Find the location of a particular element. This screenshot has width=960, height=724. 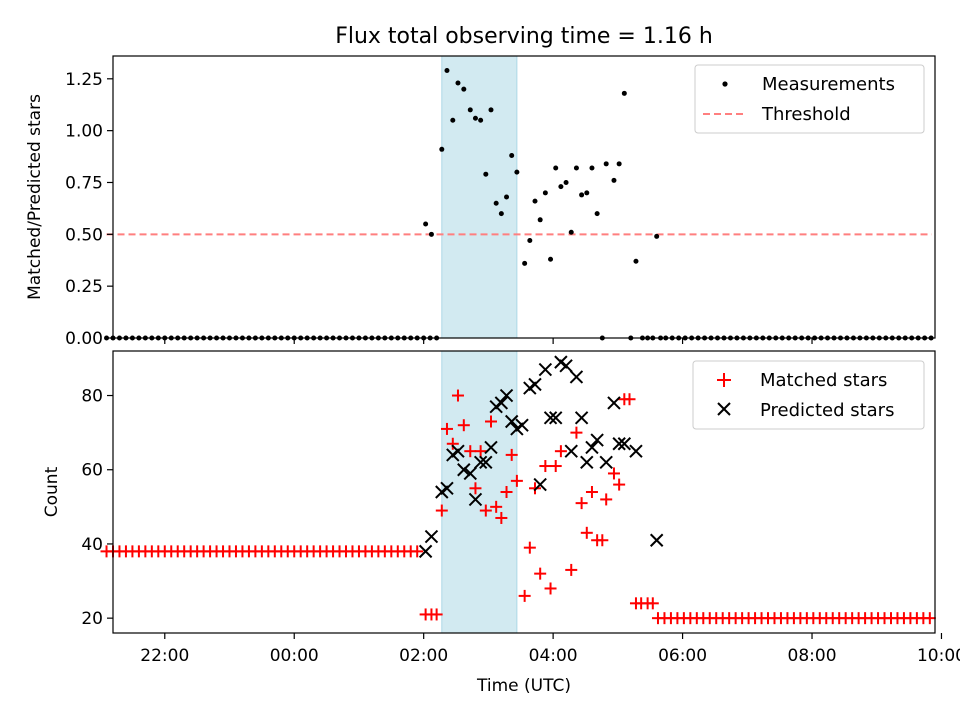

x-tick-label: 02:00 is located at coordinates (423, 656).